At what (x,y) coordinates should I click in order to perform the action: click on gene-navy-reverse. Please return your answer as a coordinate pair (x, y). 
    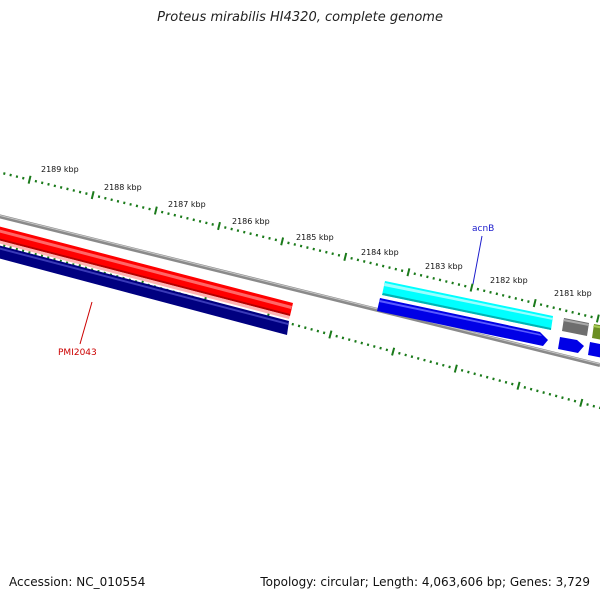
    Looking at the image, I should click on (144, 289).